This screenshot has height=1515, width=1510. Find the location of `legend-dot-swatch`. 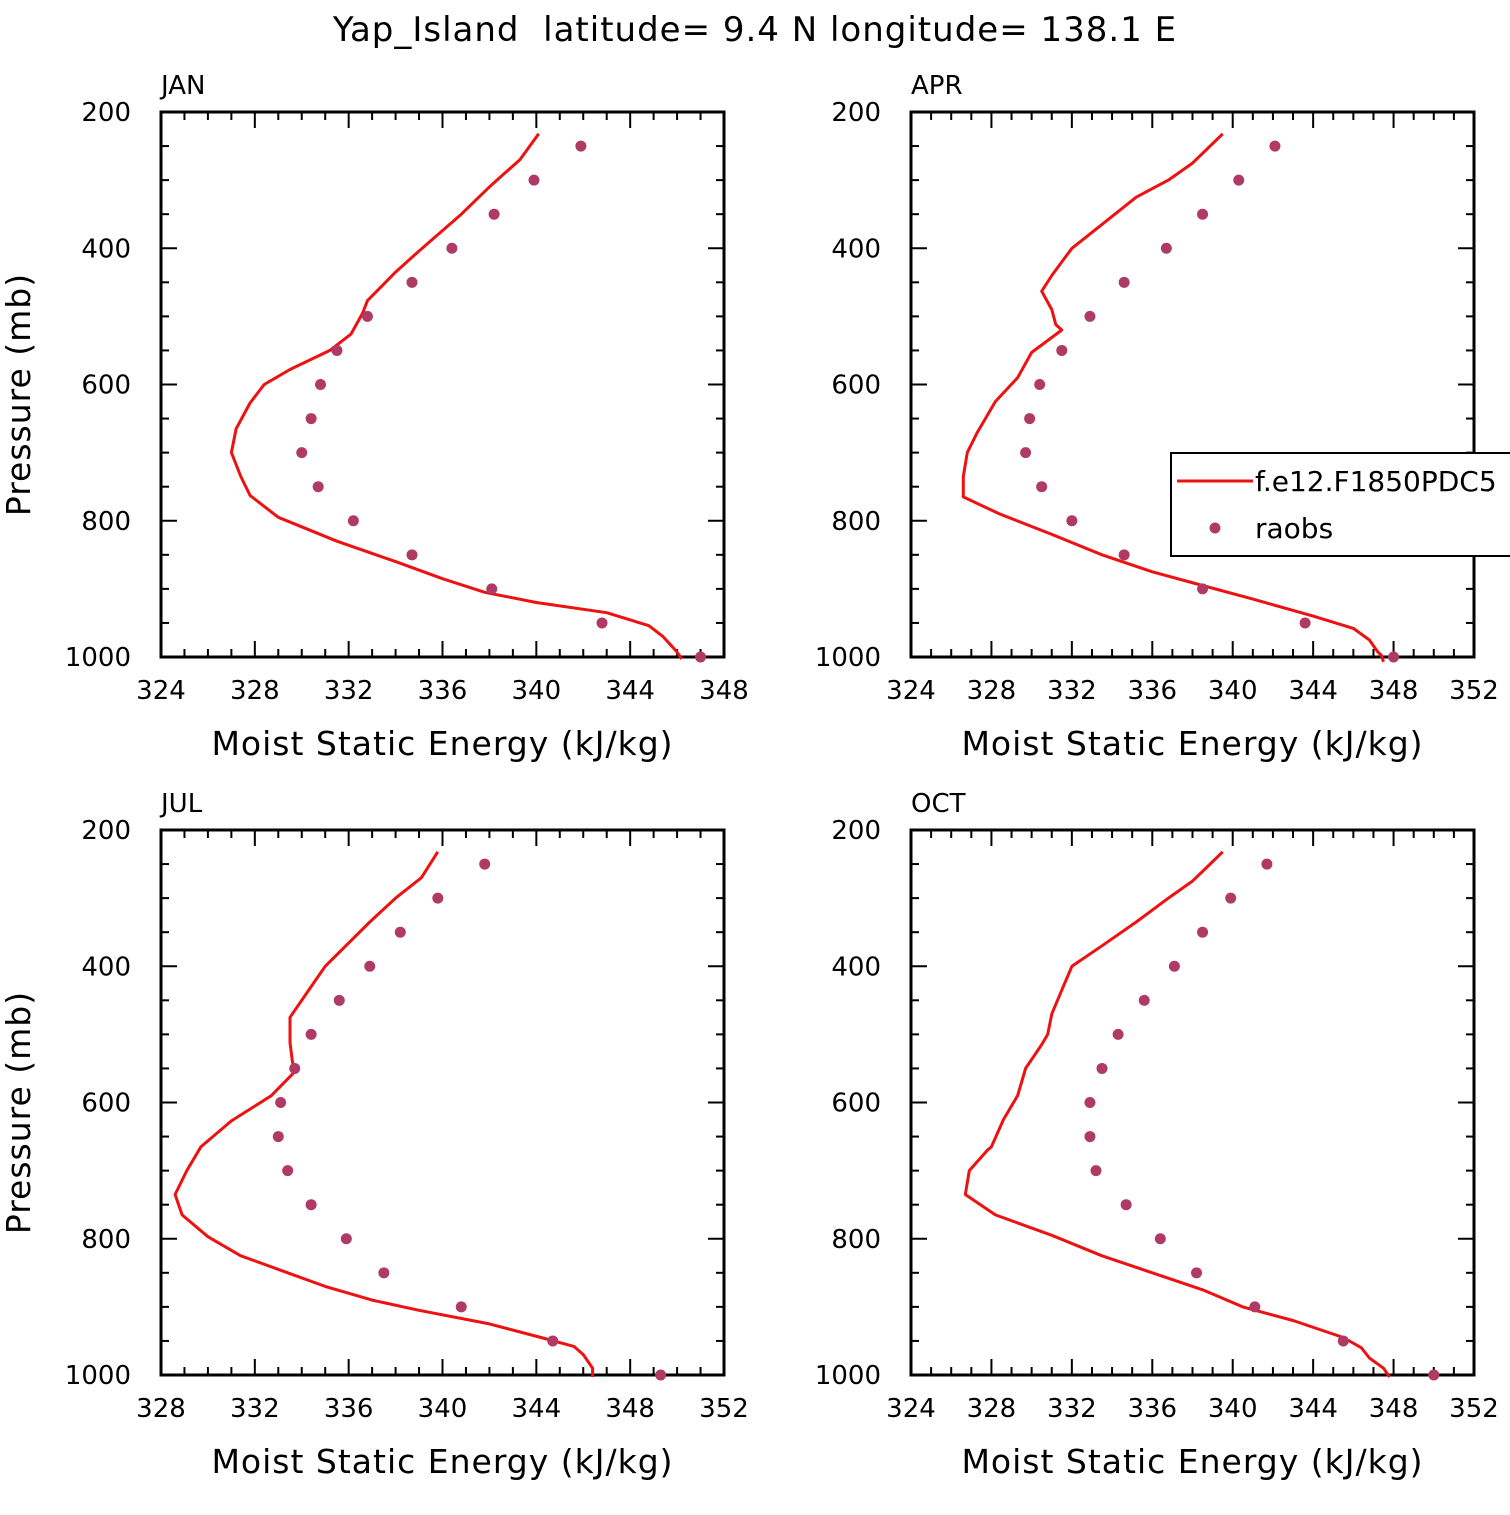

legend-dot-swatch is located at coordinates (1215, 528).